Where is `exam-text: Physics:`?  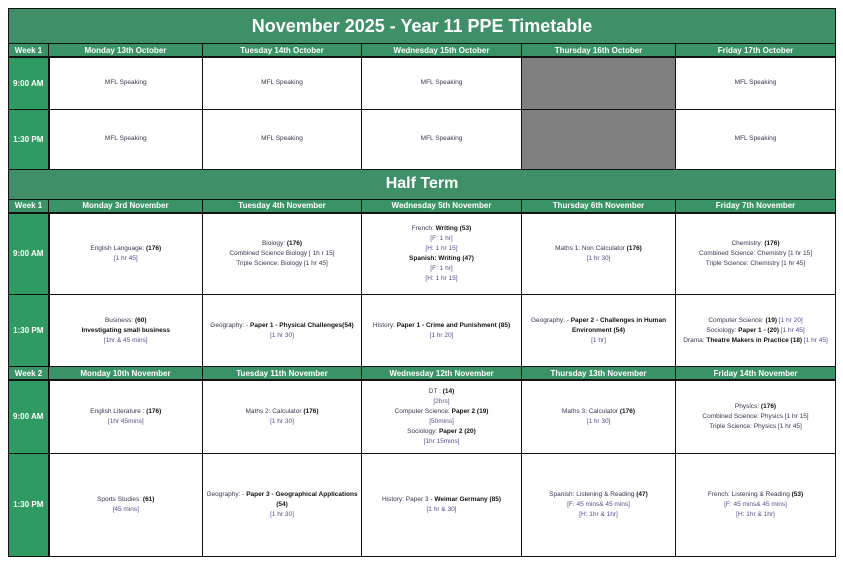 exam-text: Physics: is located at coordinates (747, 406).